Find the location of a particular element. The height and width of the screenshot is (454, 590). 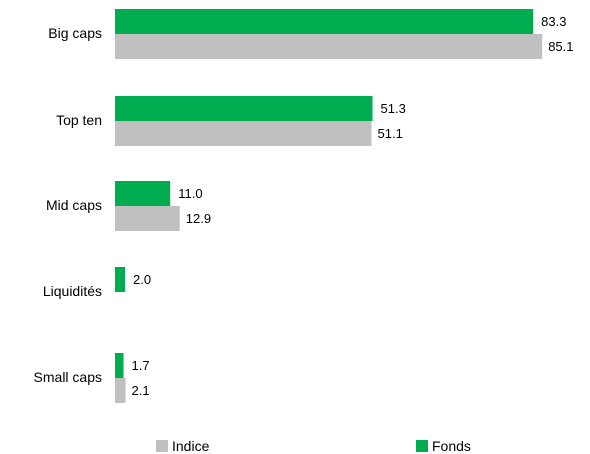

bar-indice-small-caps is located at coordinates (120, 390).